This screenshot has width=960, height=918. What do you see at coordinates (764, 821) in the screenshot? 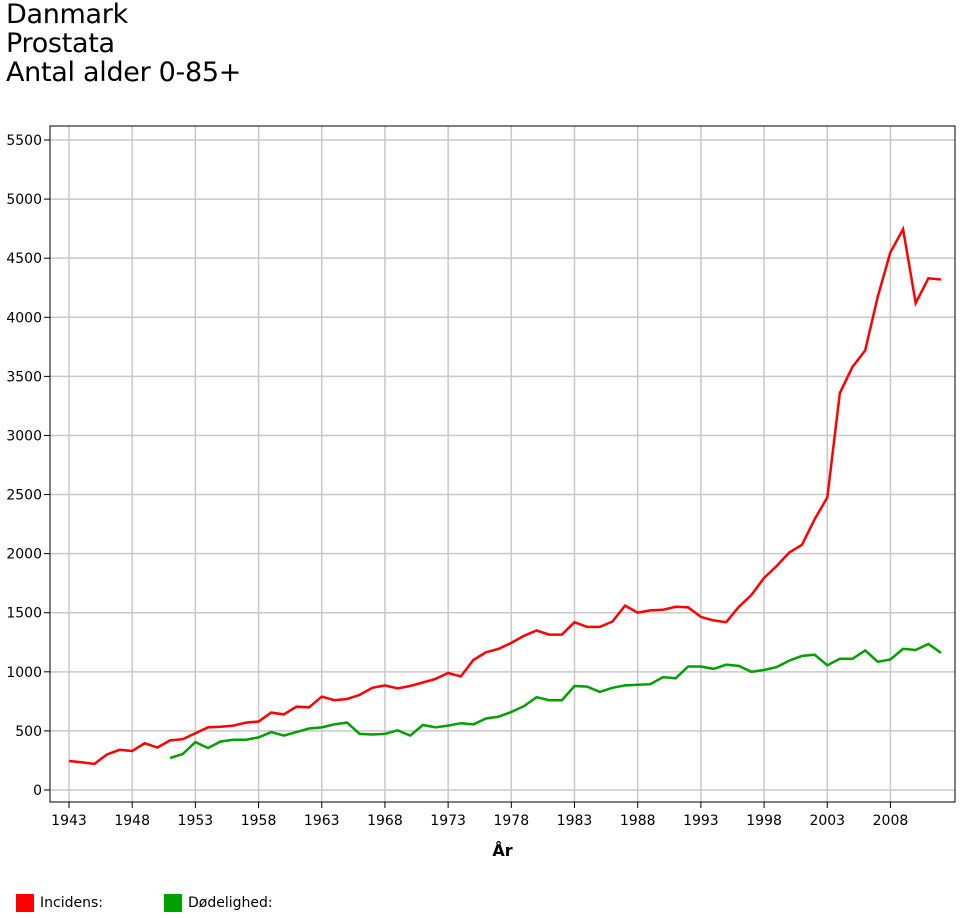
I see `x-tick-label: 1998` at bounding box center [764, 821].